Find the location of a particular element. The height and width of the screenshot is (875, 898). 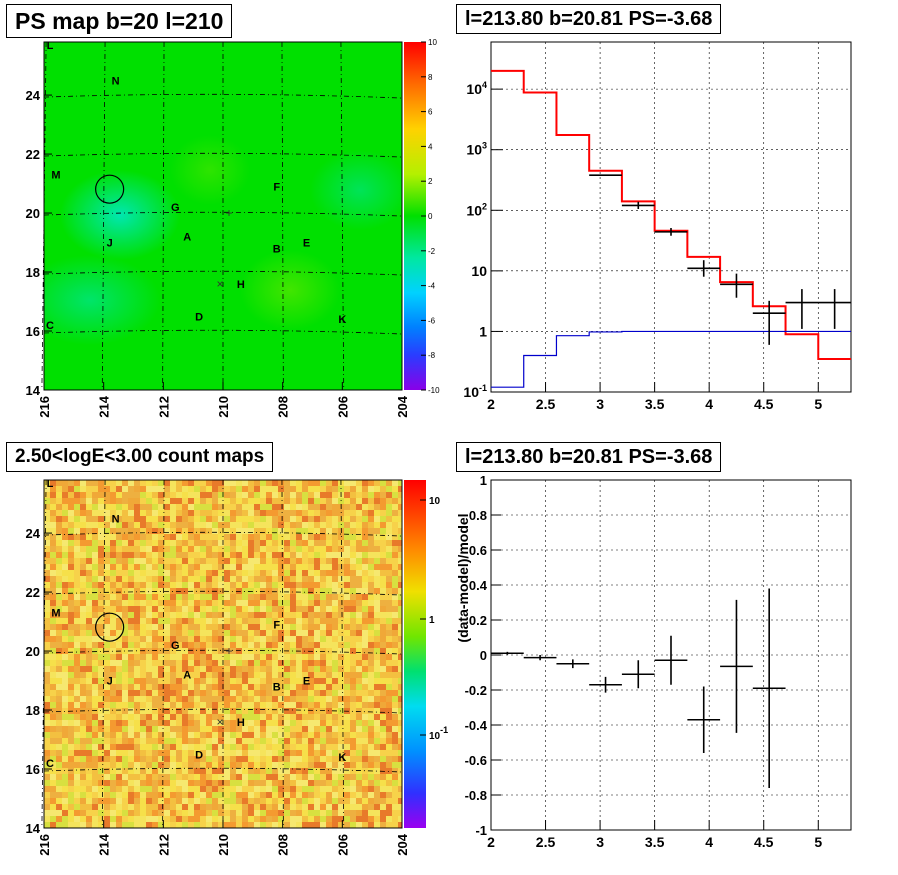

colorbar-tick-label: 2 is located at coordinates (430, 181).